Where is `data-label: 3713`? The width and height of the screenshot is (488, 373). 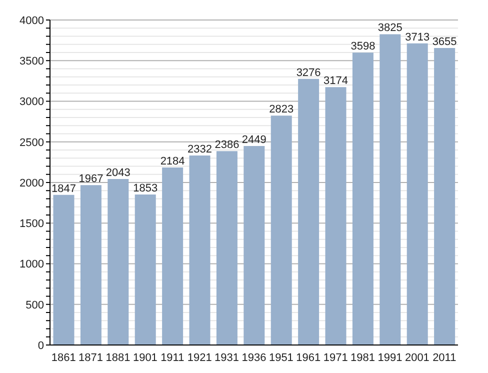
data-label: 3713 is located at coordinates (417, 37).